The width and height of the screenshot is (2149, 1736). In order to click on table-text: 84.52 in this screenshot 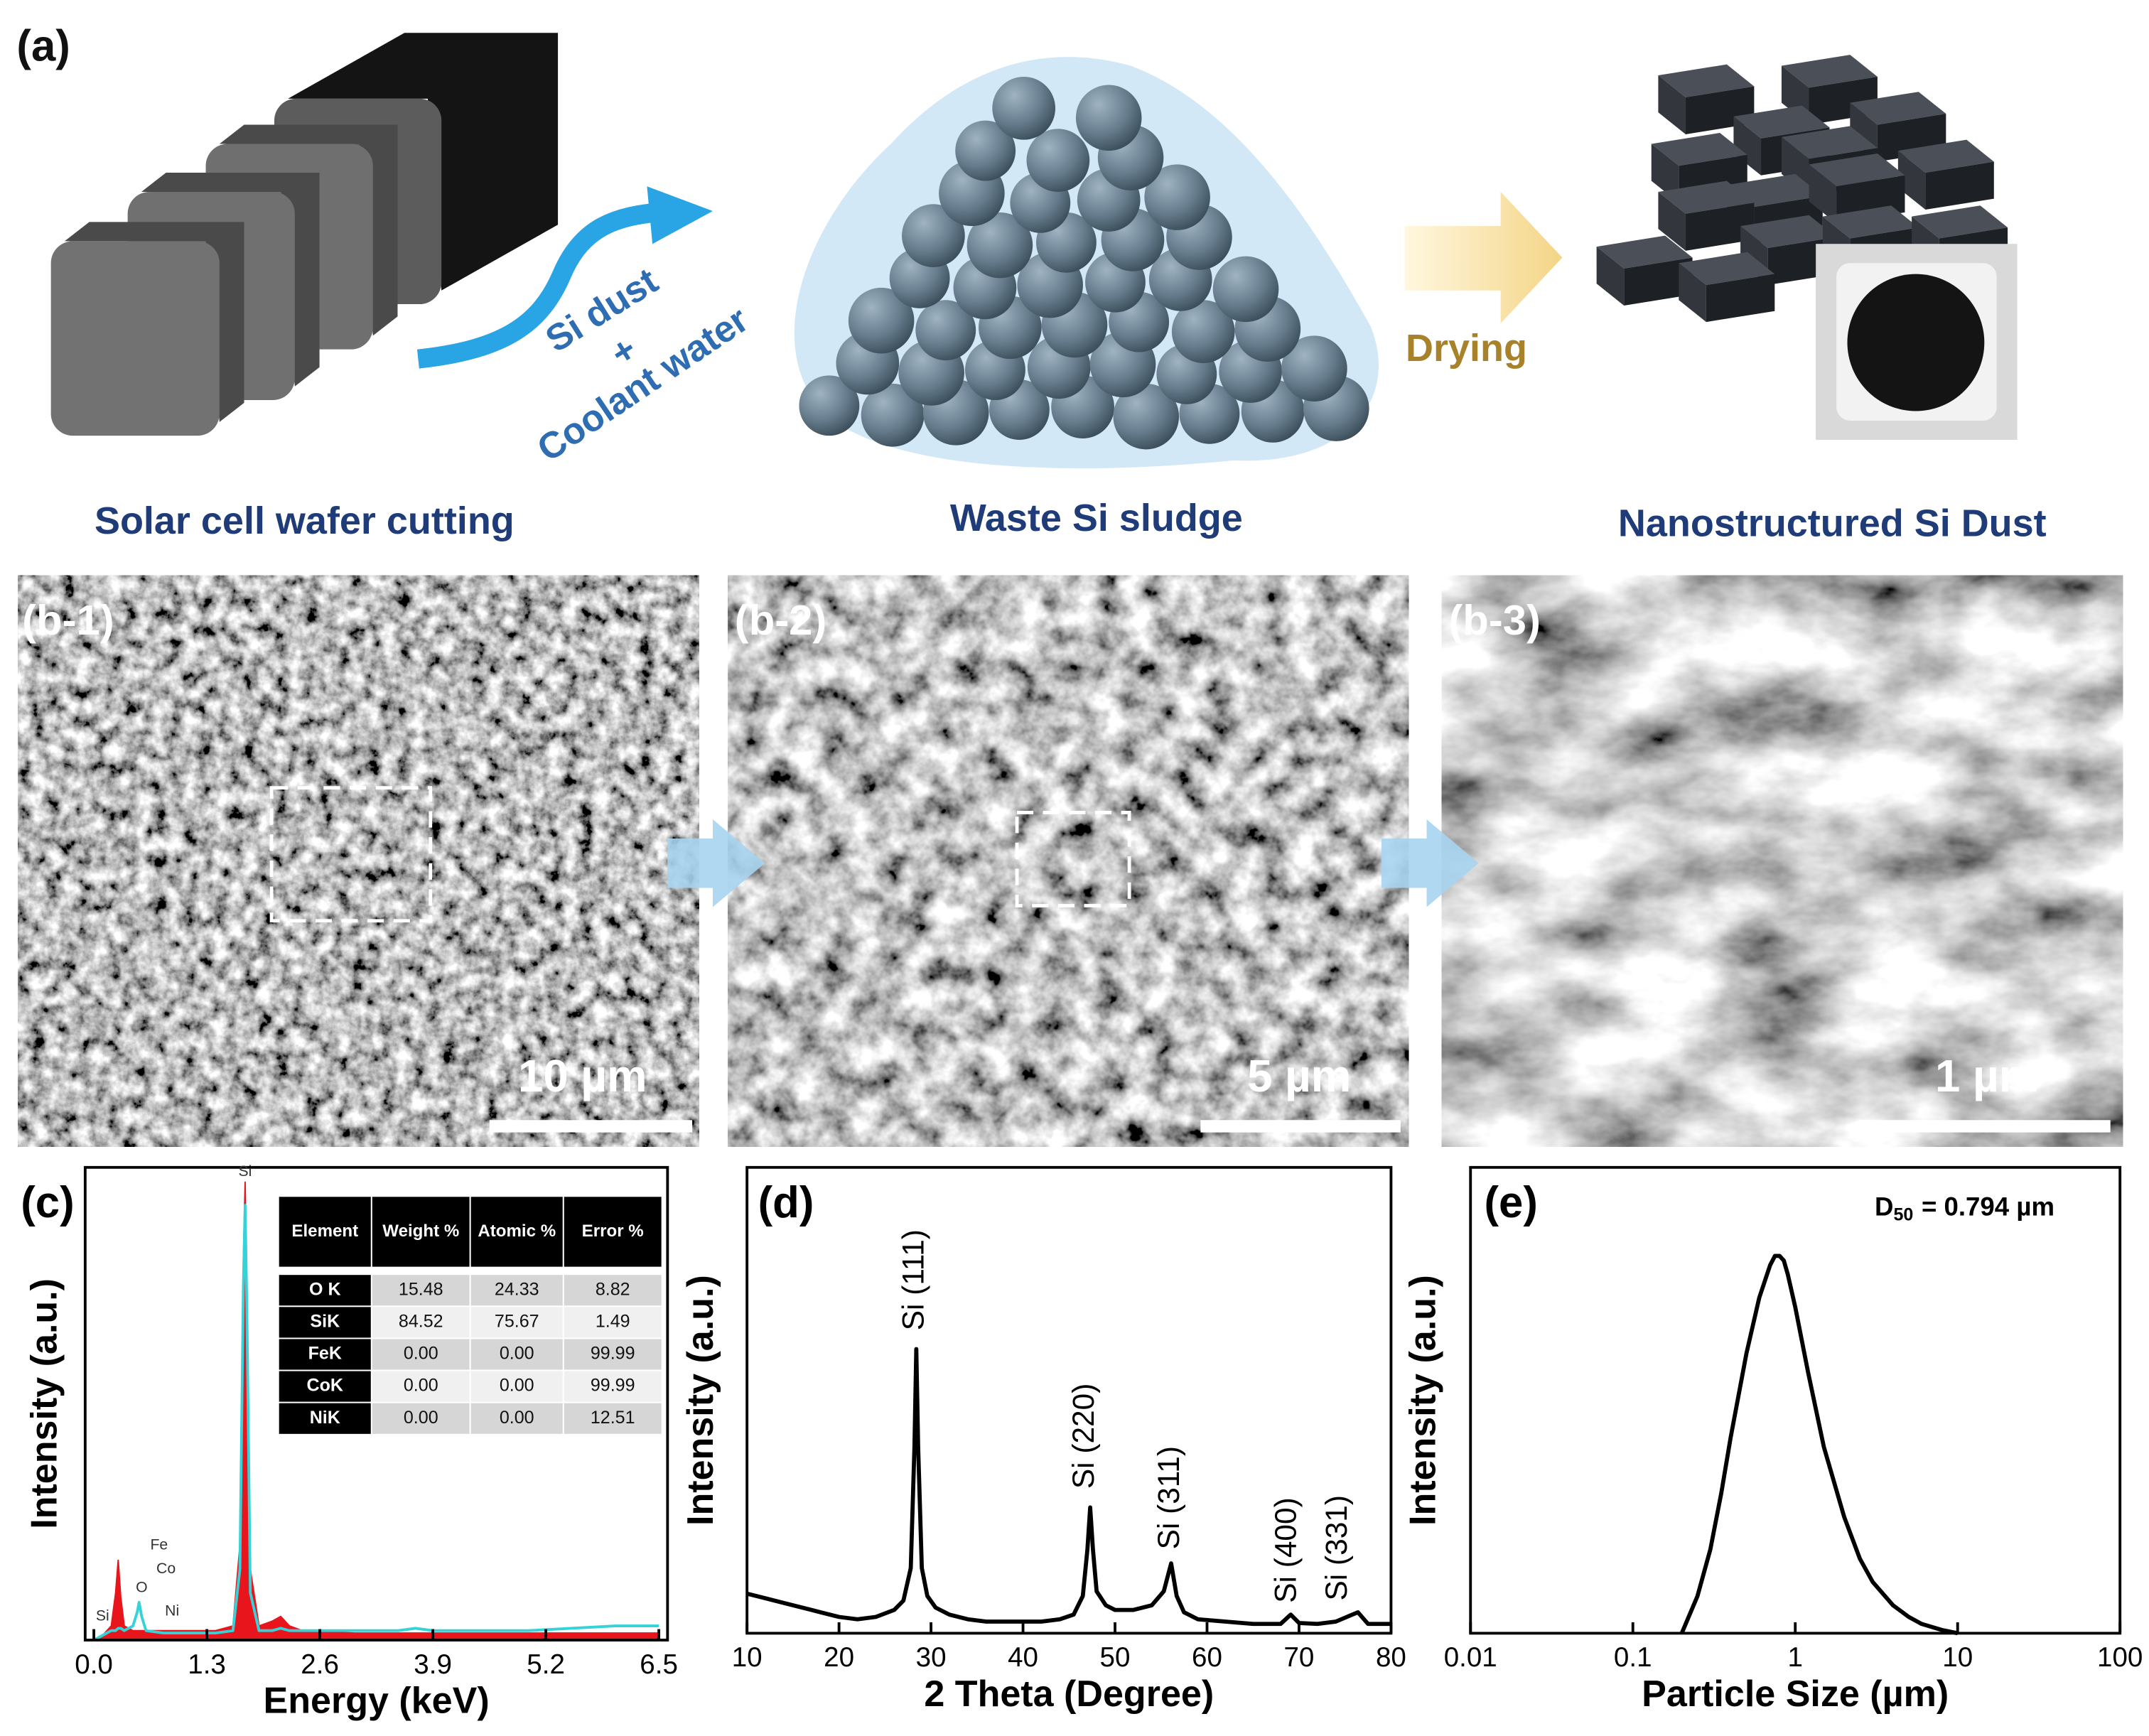, I will do `click(421, 1322)`.